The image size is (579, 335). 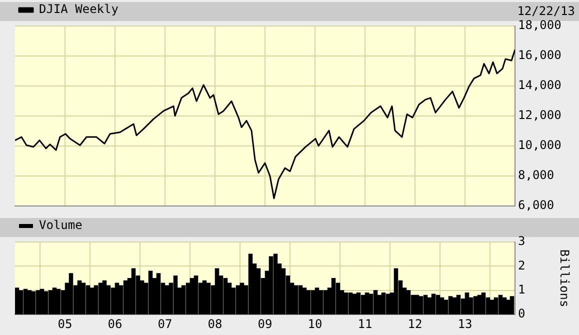 What do you see at coordinates (536, 205) in the screenshot?
I see `y-tick-label: 6,000` at bounding box center [536, 205].